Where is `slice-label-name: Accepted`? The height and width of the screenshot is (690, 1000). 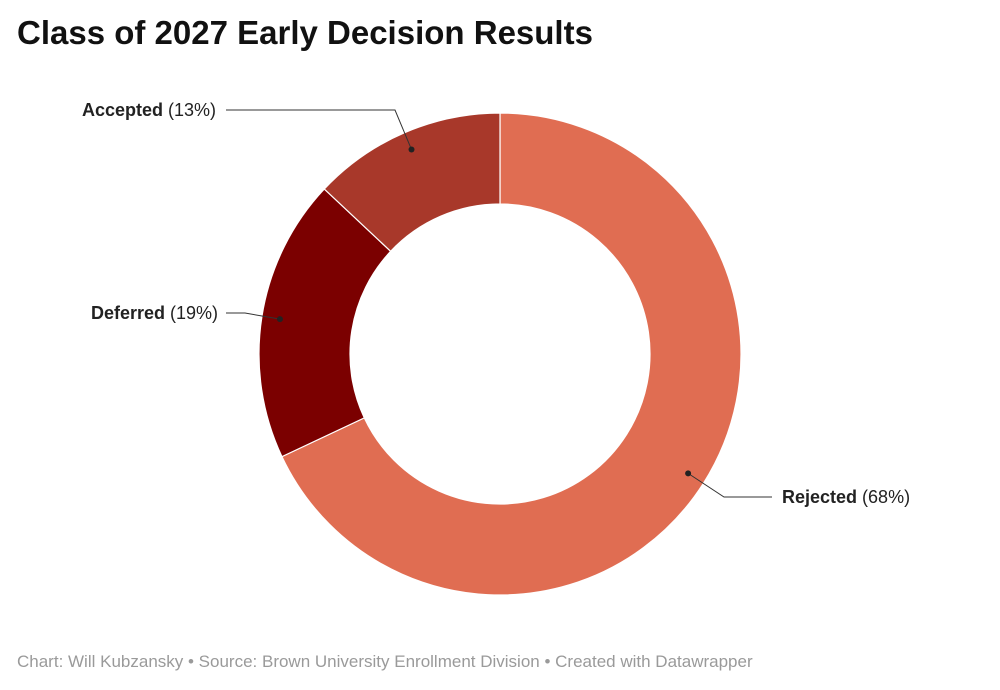
slice-label-name: Accepted is located at coordinates (122, 110).